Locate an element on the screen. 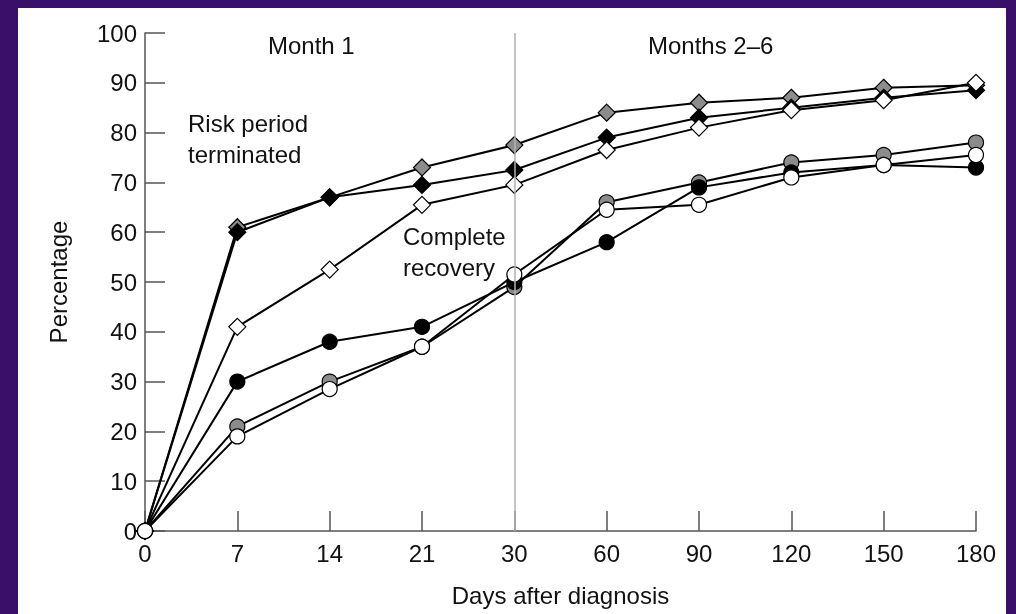 The height and width of the screenshot is (614, 1016). y-tick-label: 10 is located at coordinates (123, 481).